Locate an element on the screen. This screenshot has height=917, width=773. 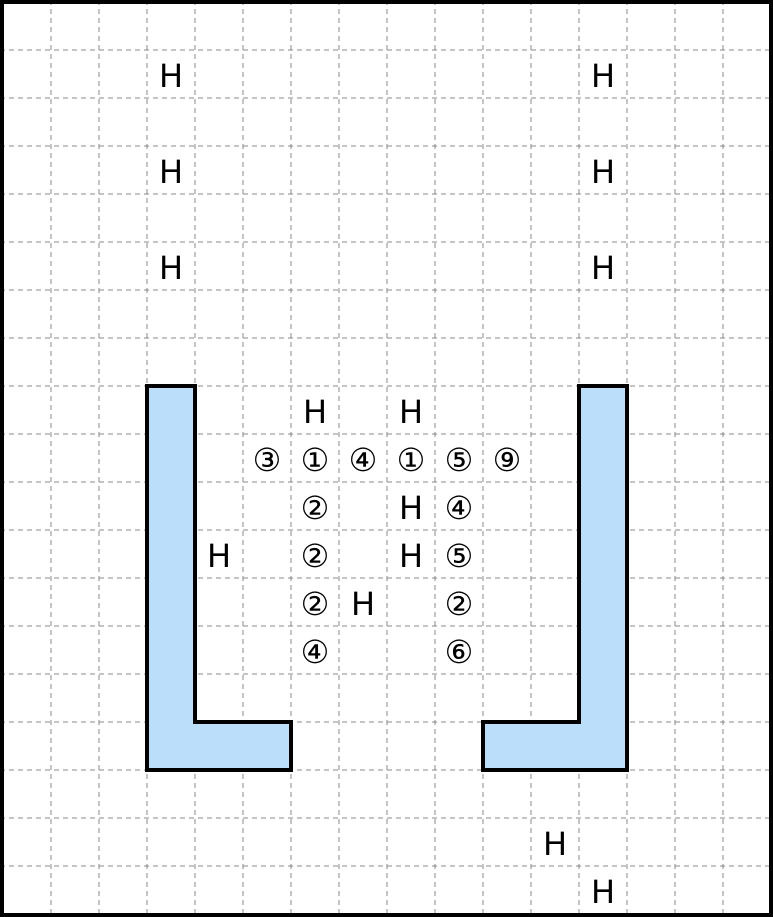
num-9: ⑨ is located at coordinates (507, 460).